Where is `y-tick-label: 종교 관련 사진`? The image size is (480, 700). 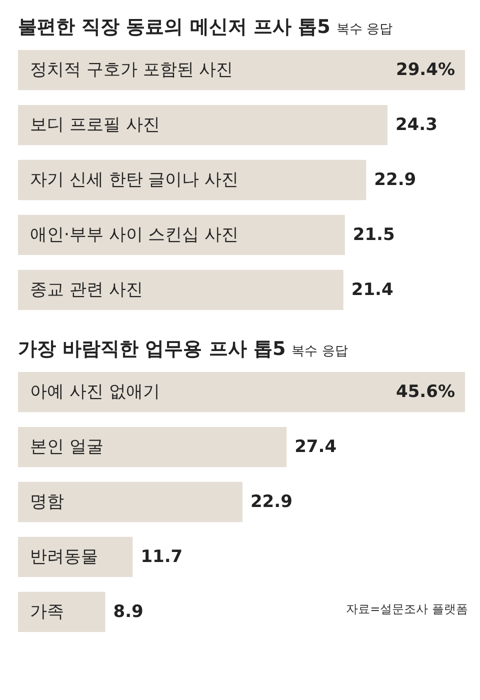 y-tick-label: 종교 관련 사진 is located at coordinates (86, 290).